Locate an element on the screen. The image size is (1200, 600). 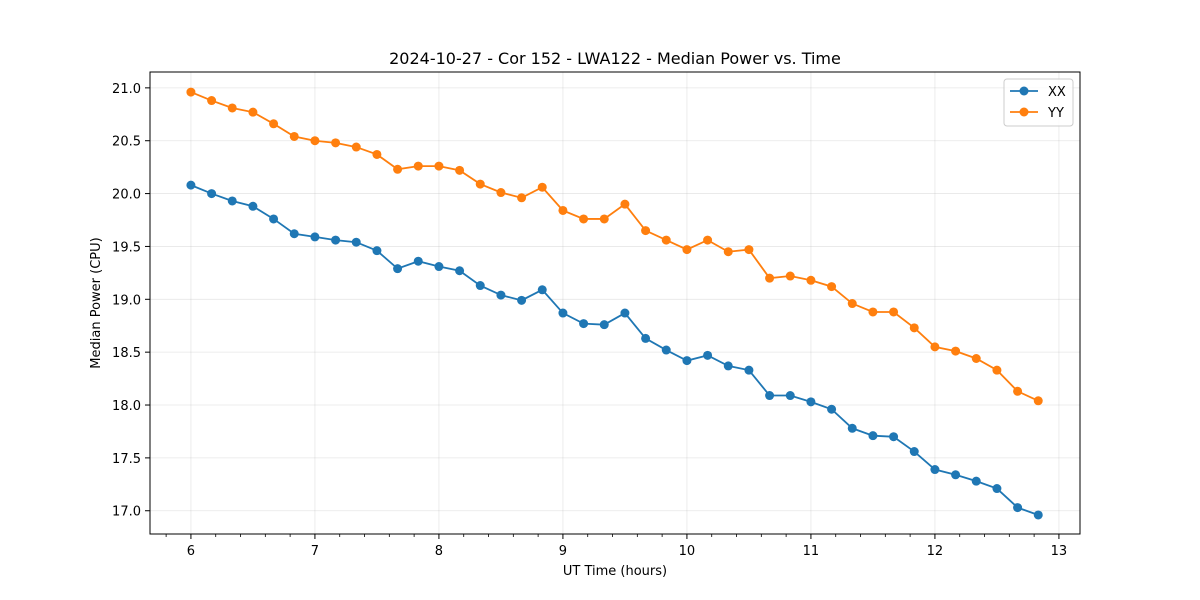
legend-marker-yy is located at coordinates (1024, 112).